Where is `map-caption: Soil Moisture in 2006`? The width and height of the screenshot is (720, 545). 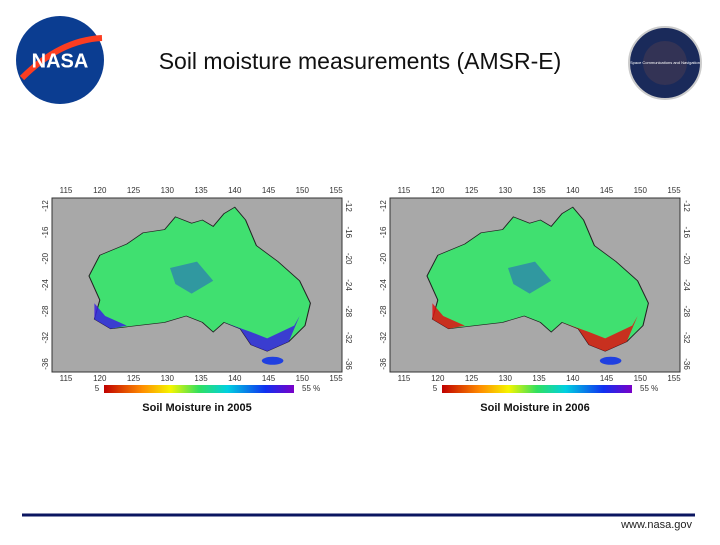 map-caption: Soil Moisture in 2006 is located at coordinates (534, 408).